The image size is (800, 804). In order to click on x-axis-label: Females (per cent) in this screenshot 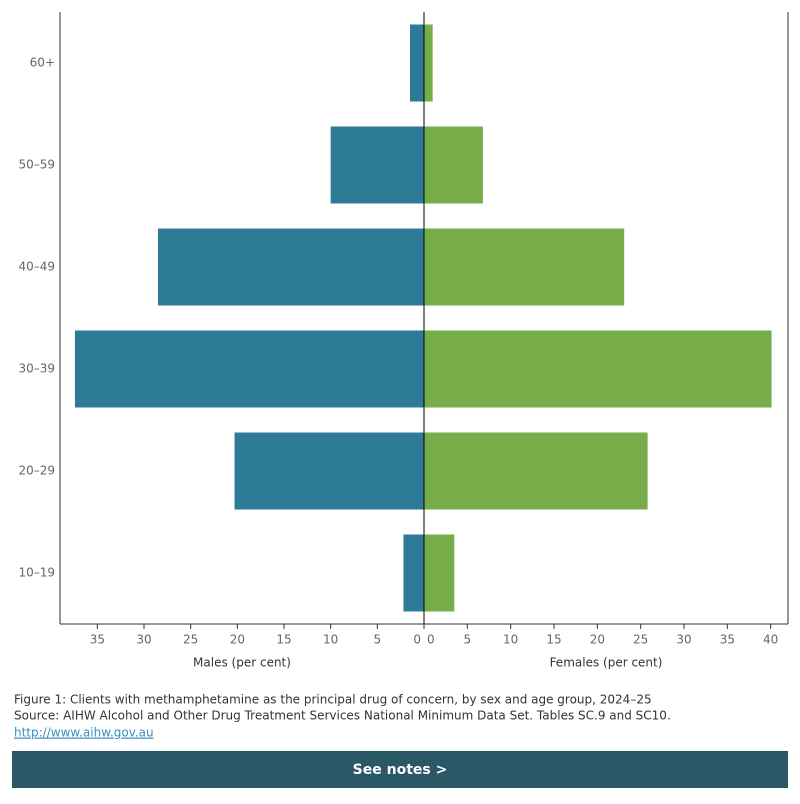, I will do `click(606, 663)`.